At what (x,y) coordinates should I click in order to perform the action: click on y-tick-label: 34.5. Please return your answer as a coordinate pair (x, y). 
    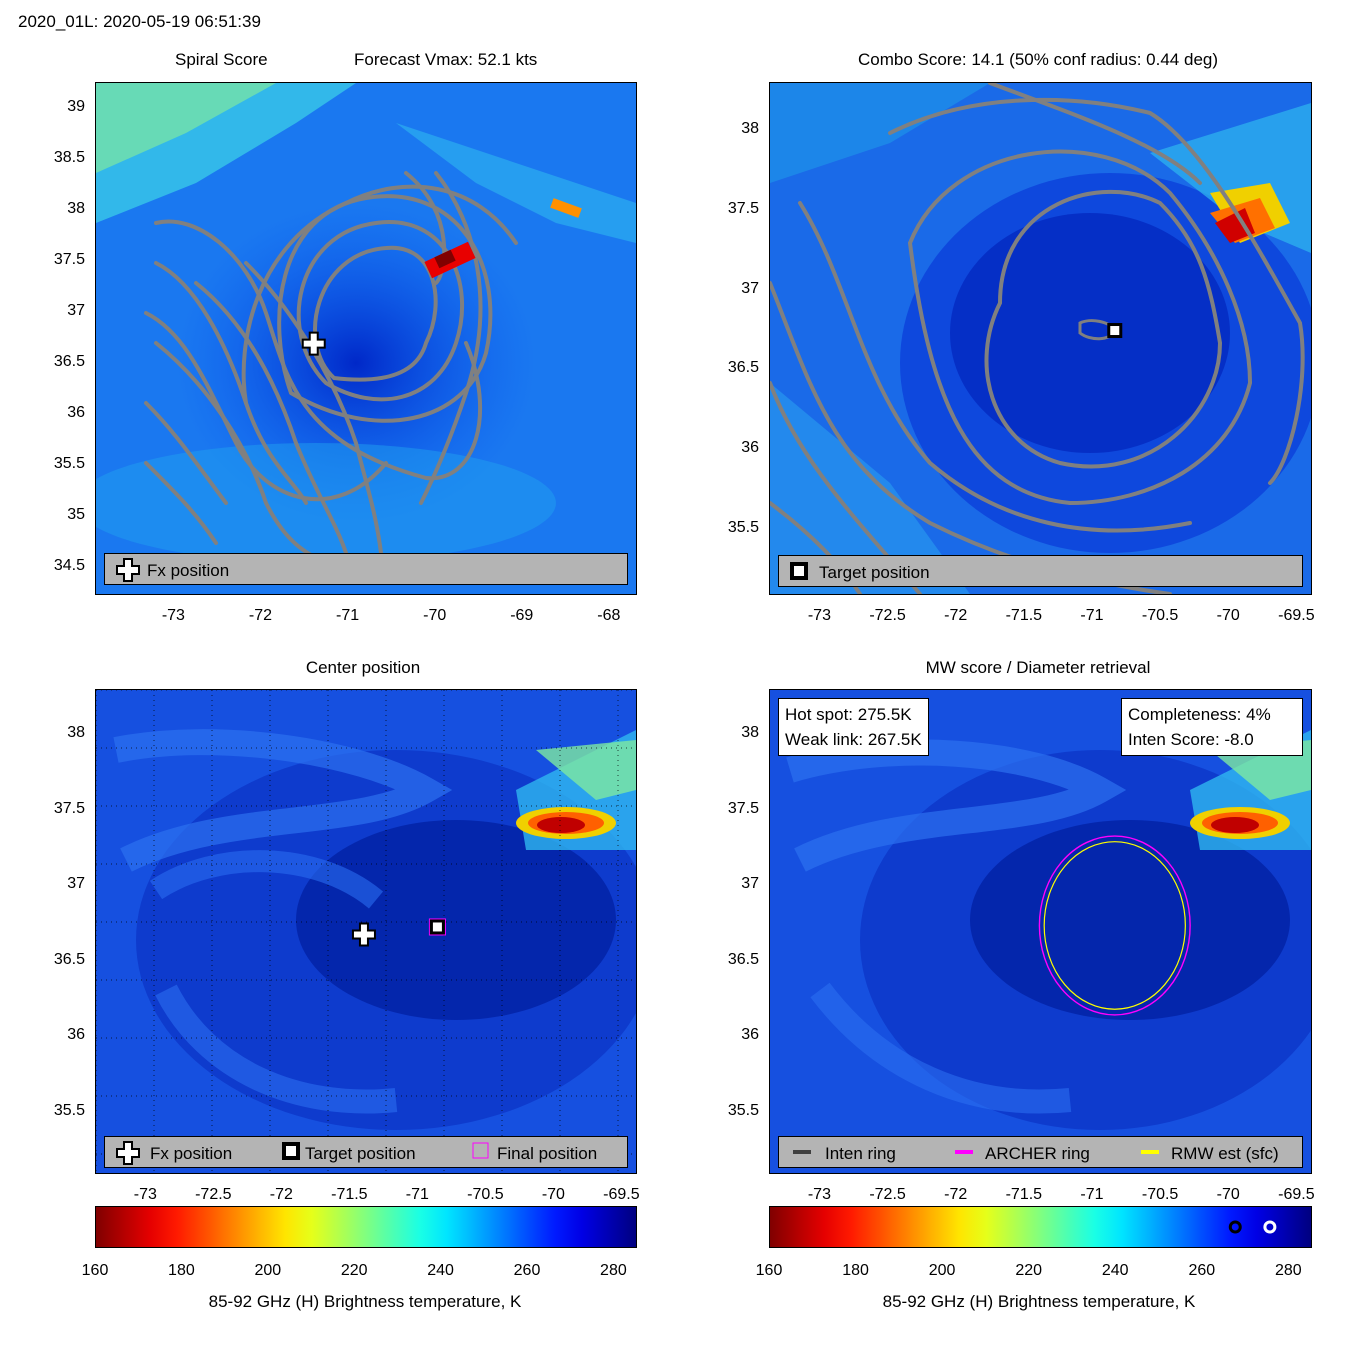
    Looking at the image, I should click on (69, 566).